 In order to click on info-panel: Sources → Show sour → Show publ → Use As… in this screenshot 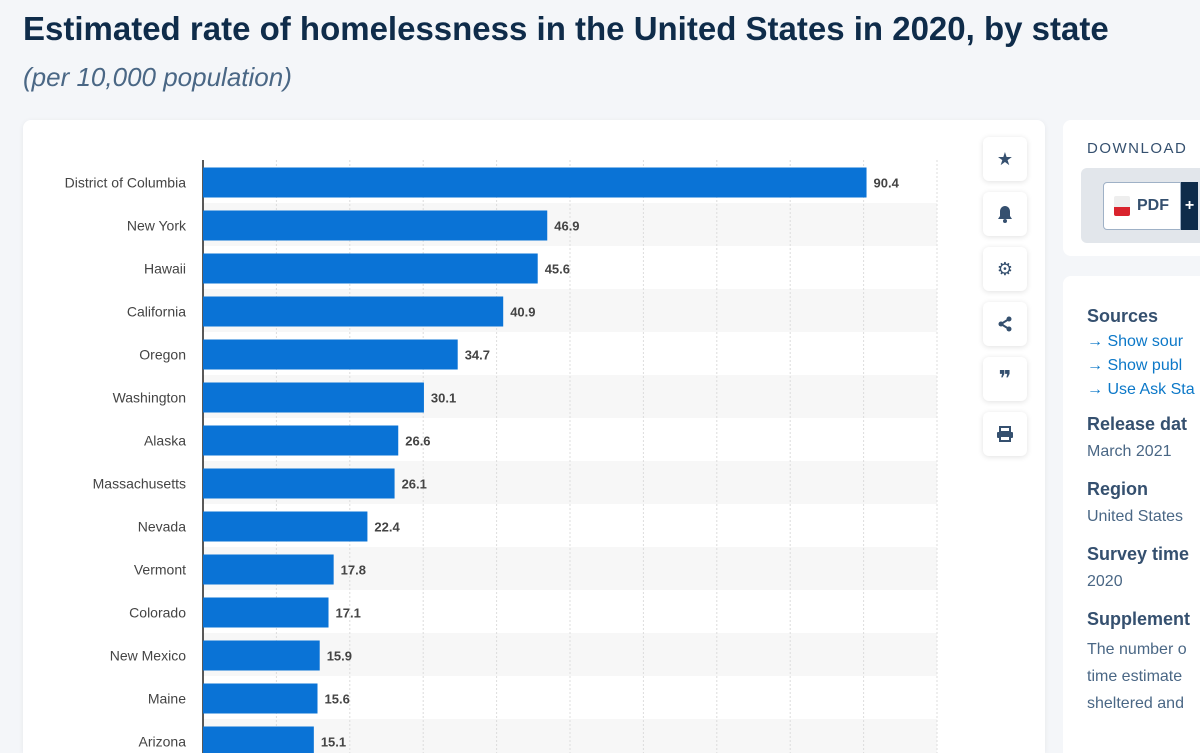, I will do `click(1131, 514)`.